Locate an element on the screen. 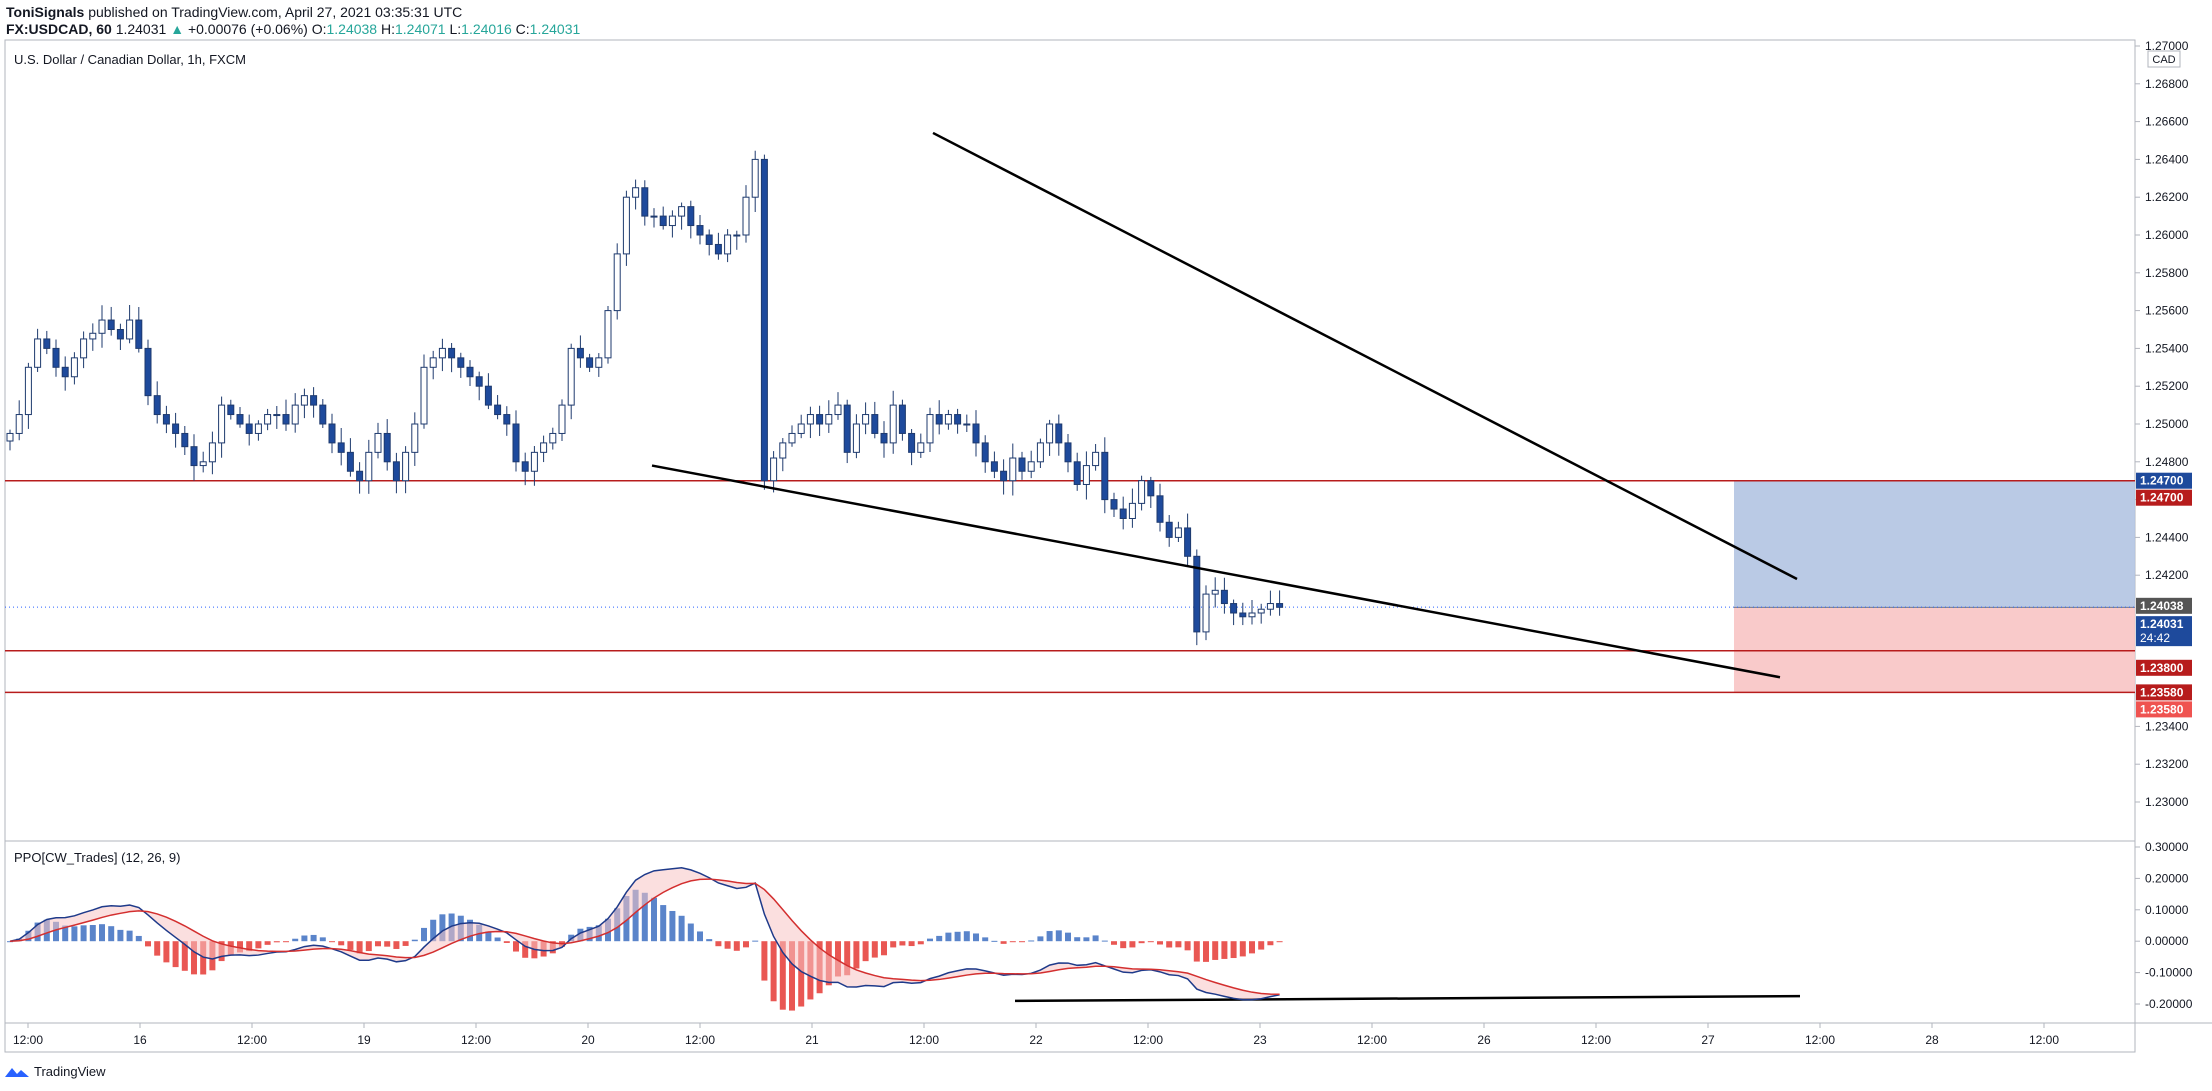  time-tick-label: 27 is located at coordinates (1708, 1040).